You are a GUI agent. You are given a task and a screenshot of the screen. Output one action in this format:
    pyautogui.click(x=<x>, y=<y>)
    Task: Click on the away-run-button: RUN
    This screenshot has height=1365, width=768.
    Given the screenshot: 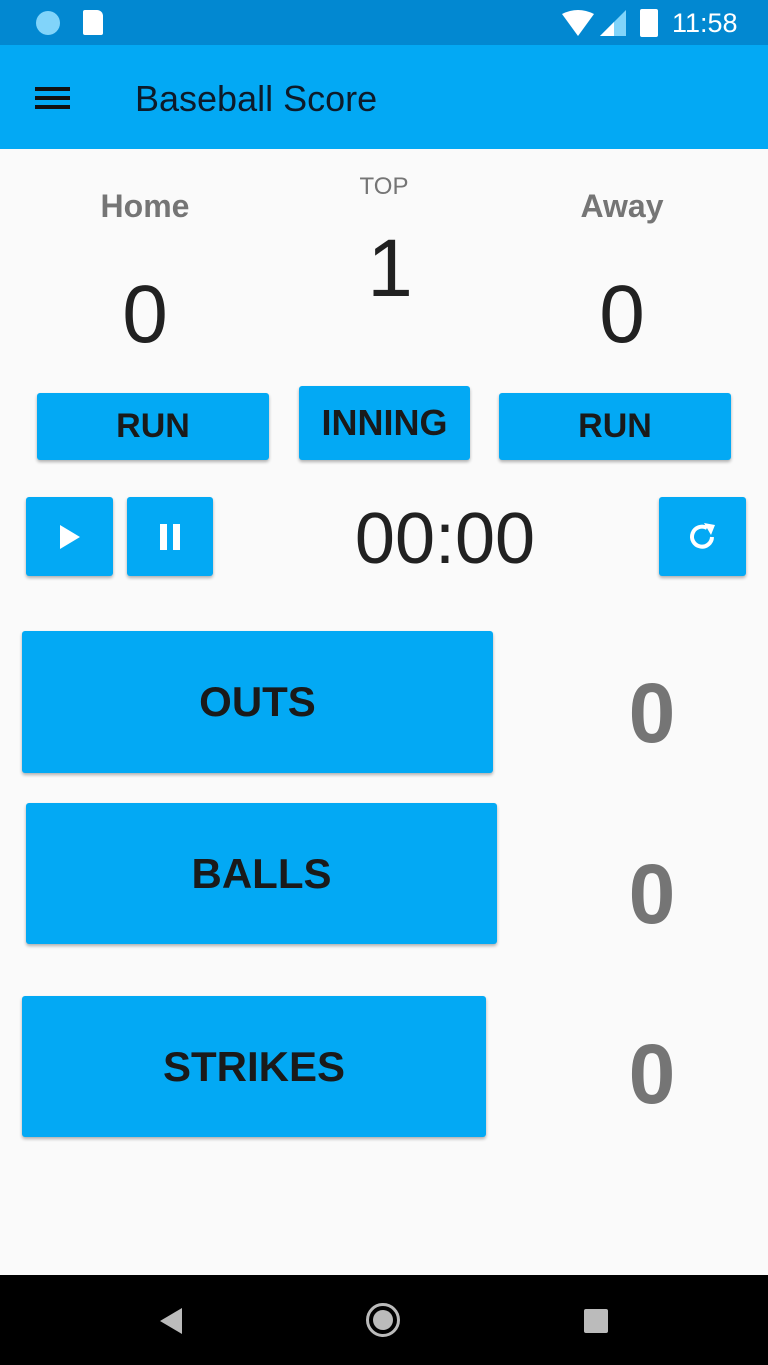 What is the action you would take?
    pyautogui.click(x=615, y=426)
    